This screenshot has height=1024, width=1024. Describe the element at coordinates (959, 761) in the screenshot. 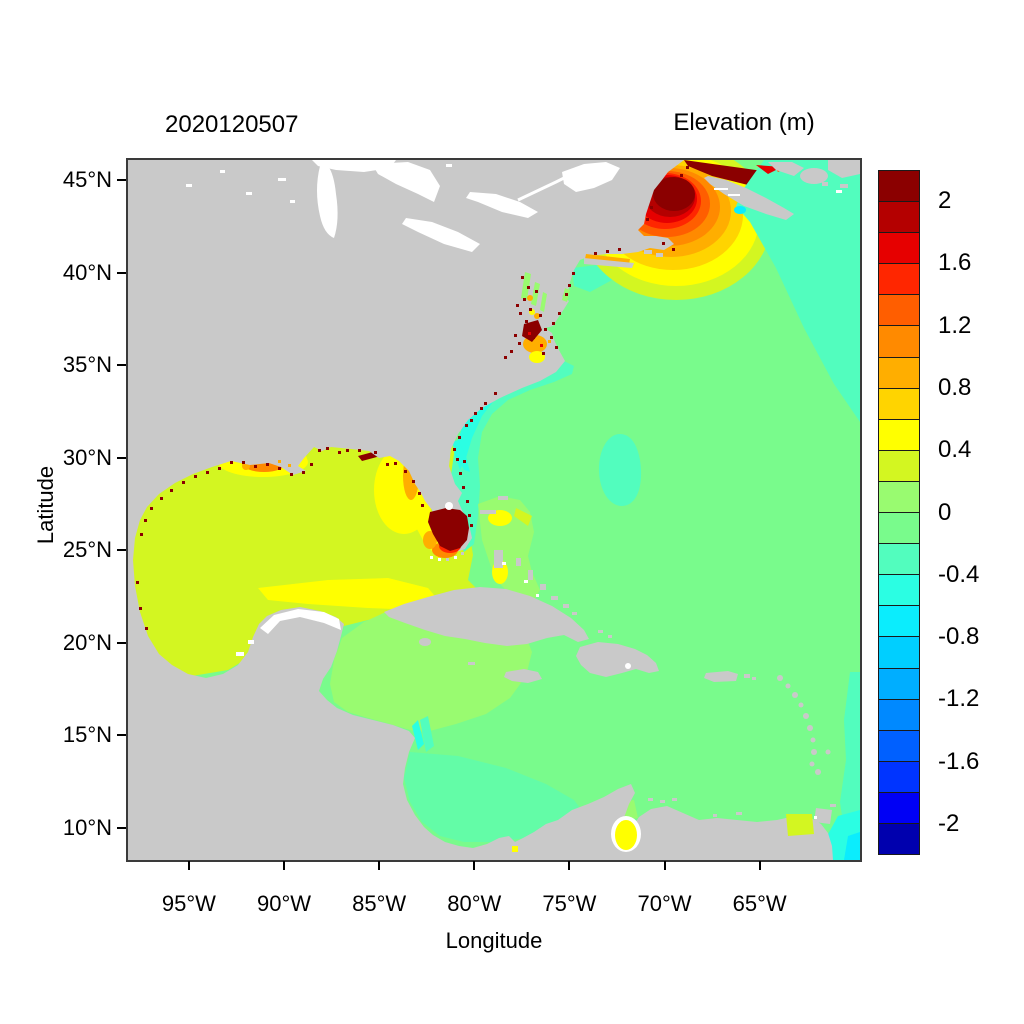

I see `colorbar-tick-label: -1.6` at that location.